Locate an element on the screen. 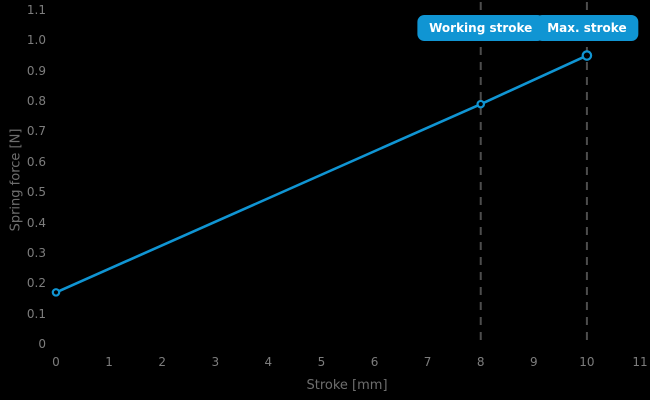  x-tick-label: 8 is located at coordinates (480, 362).